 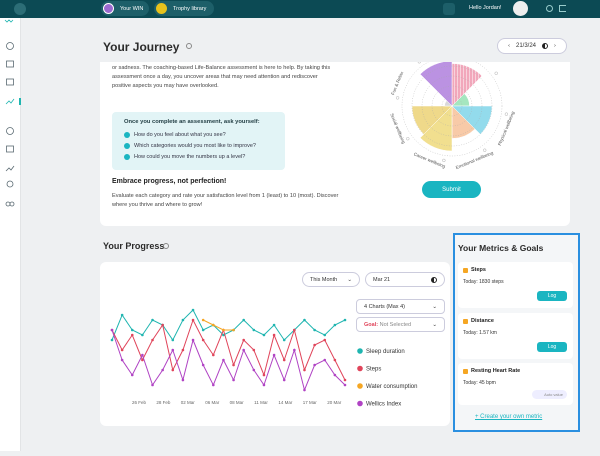 I want to click on x-tick-label: 26 Feb, so click(x=139, y=402).